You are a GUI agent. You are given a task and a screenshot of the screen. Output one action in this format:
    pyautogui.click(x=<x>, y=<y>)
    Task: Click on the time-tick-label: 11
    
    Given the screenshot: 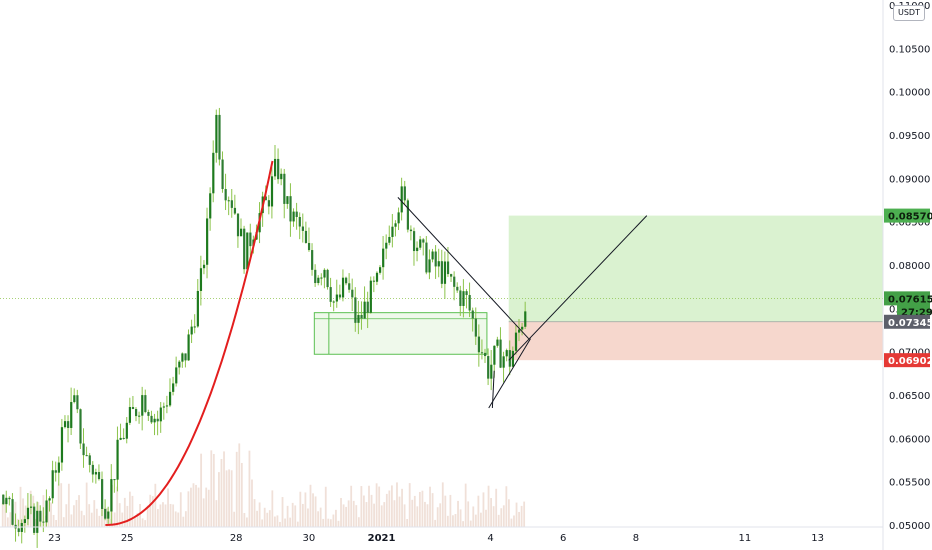 What is the action you would take?
    pyautogui.click(x=745, y=538)
    